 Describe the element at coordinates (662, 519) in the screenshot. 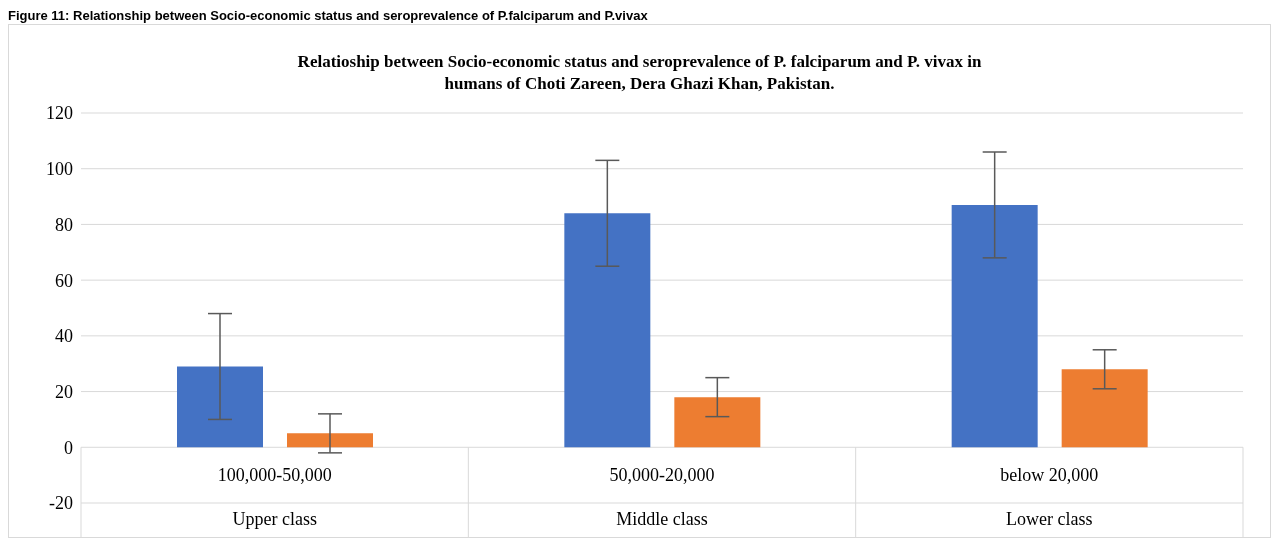

I see `text: Middle class` at that location.